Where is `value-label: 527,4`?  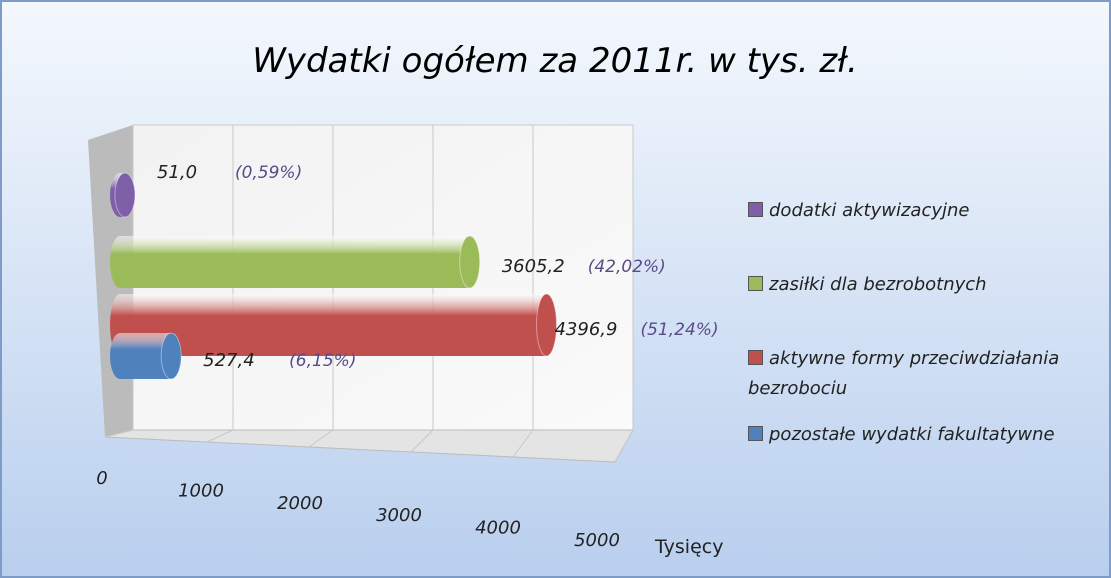 value-label: 527,4 is located at coordinates (229, 360).